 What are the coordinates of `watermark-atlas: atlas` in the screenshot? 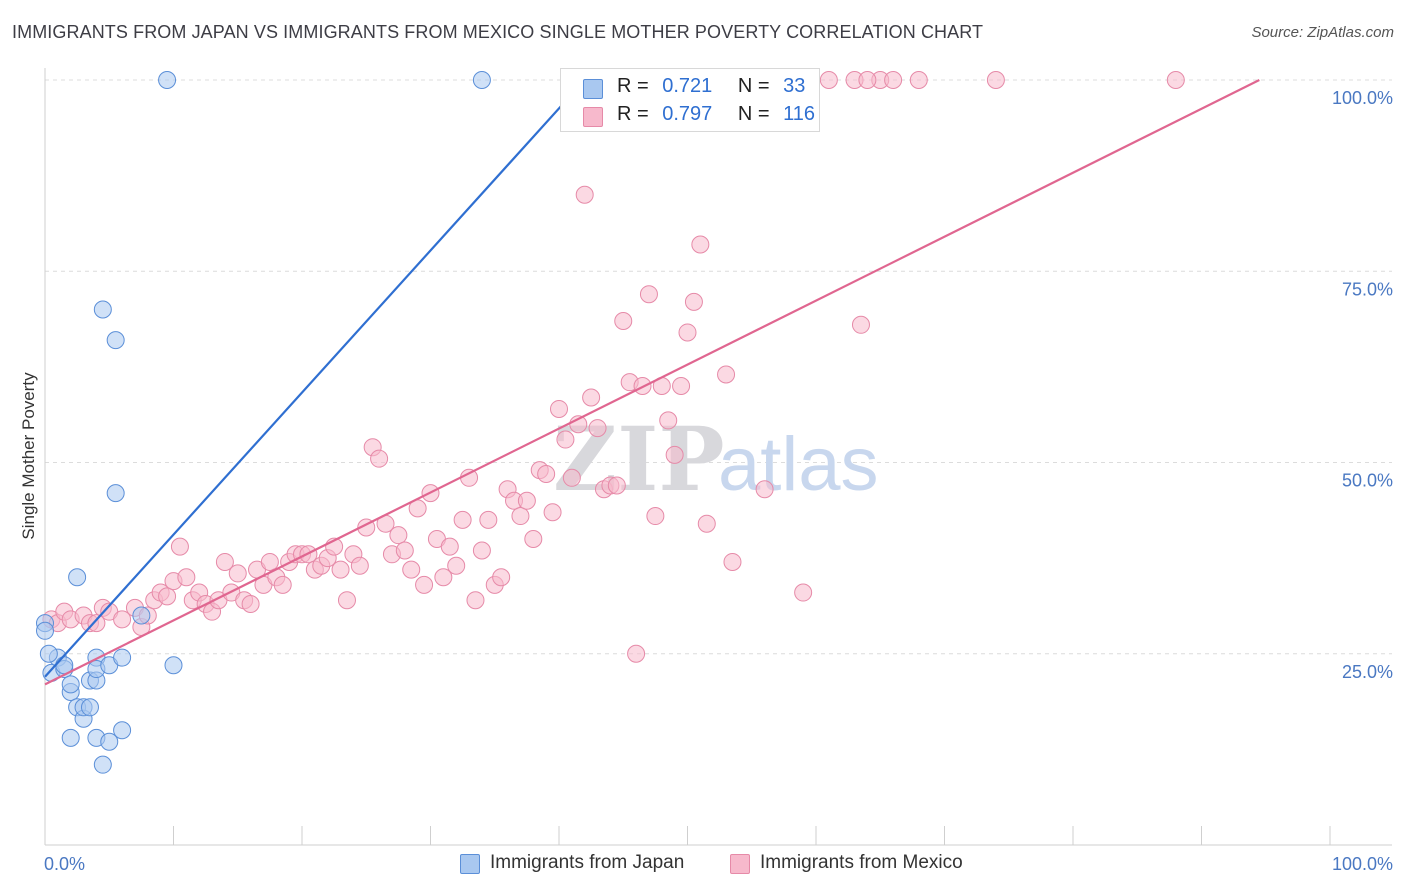 It's located at (798, 464).